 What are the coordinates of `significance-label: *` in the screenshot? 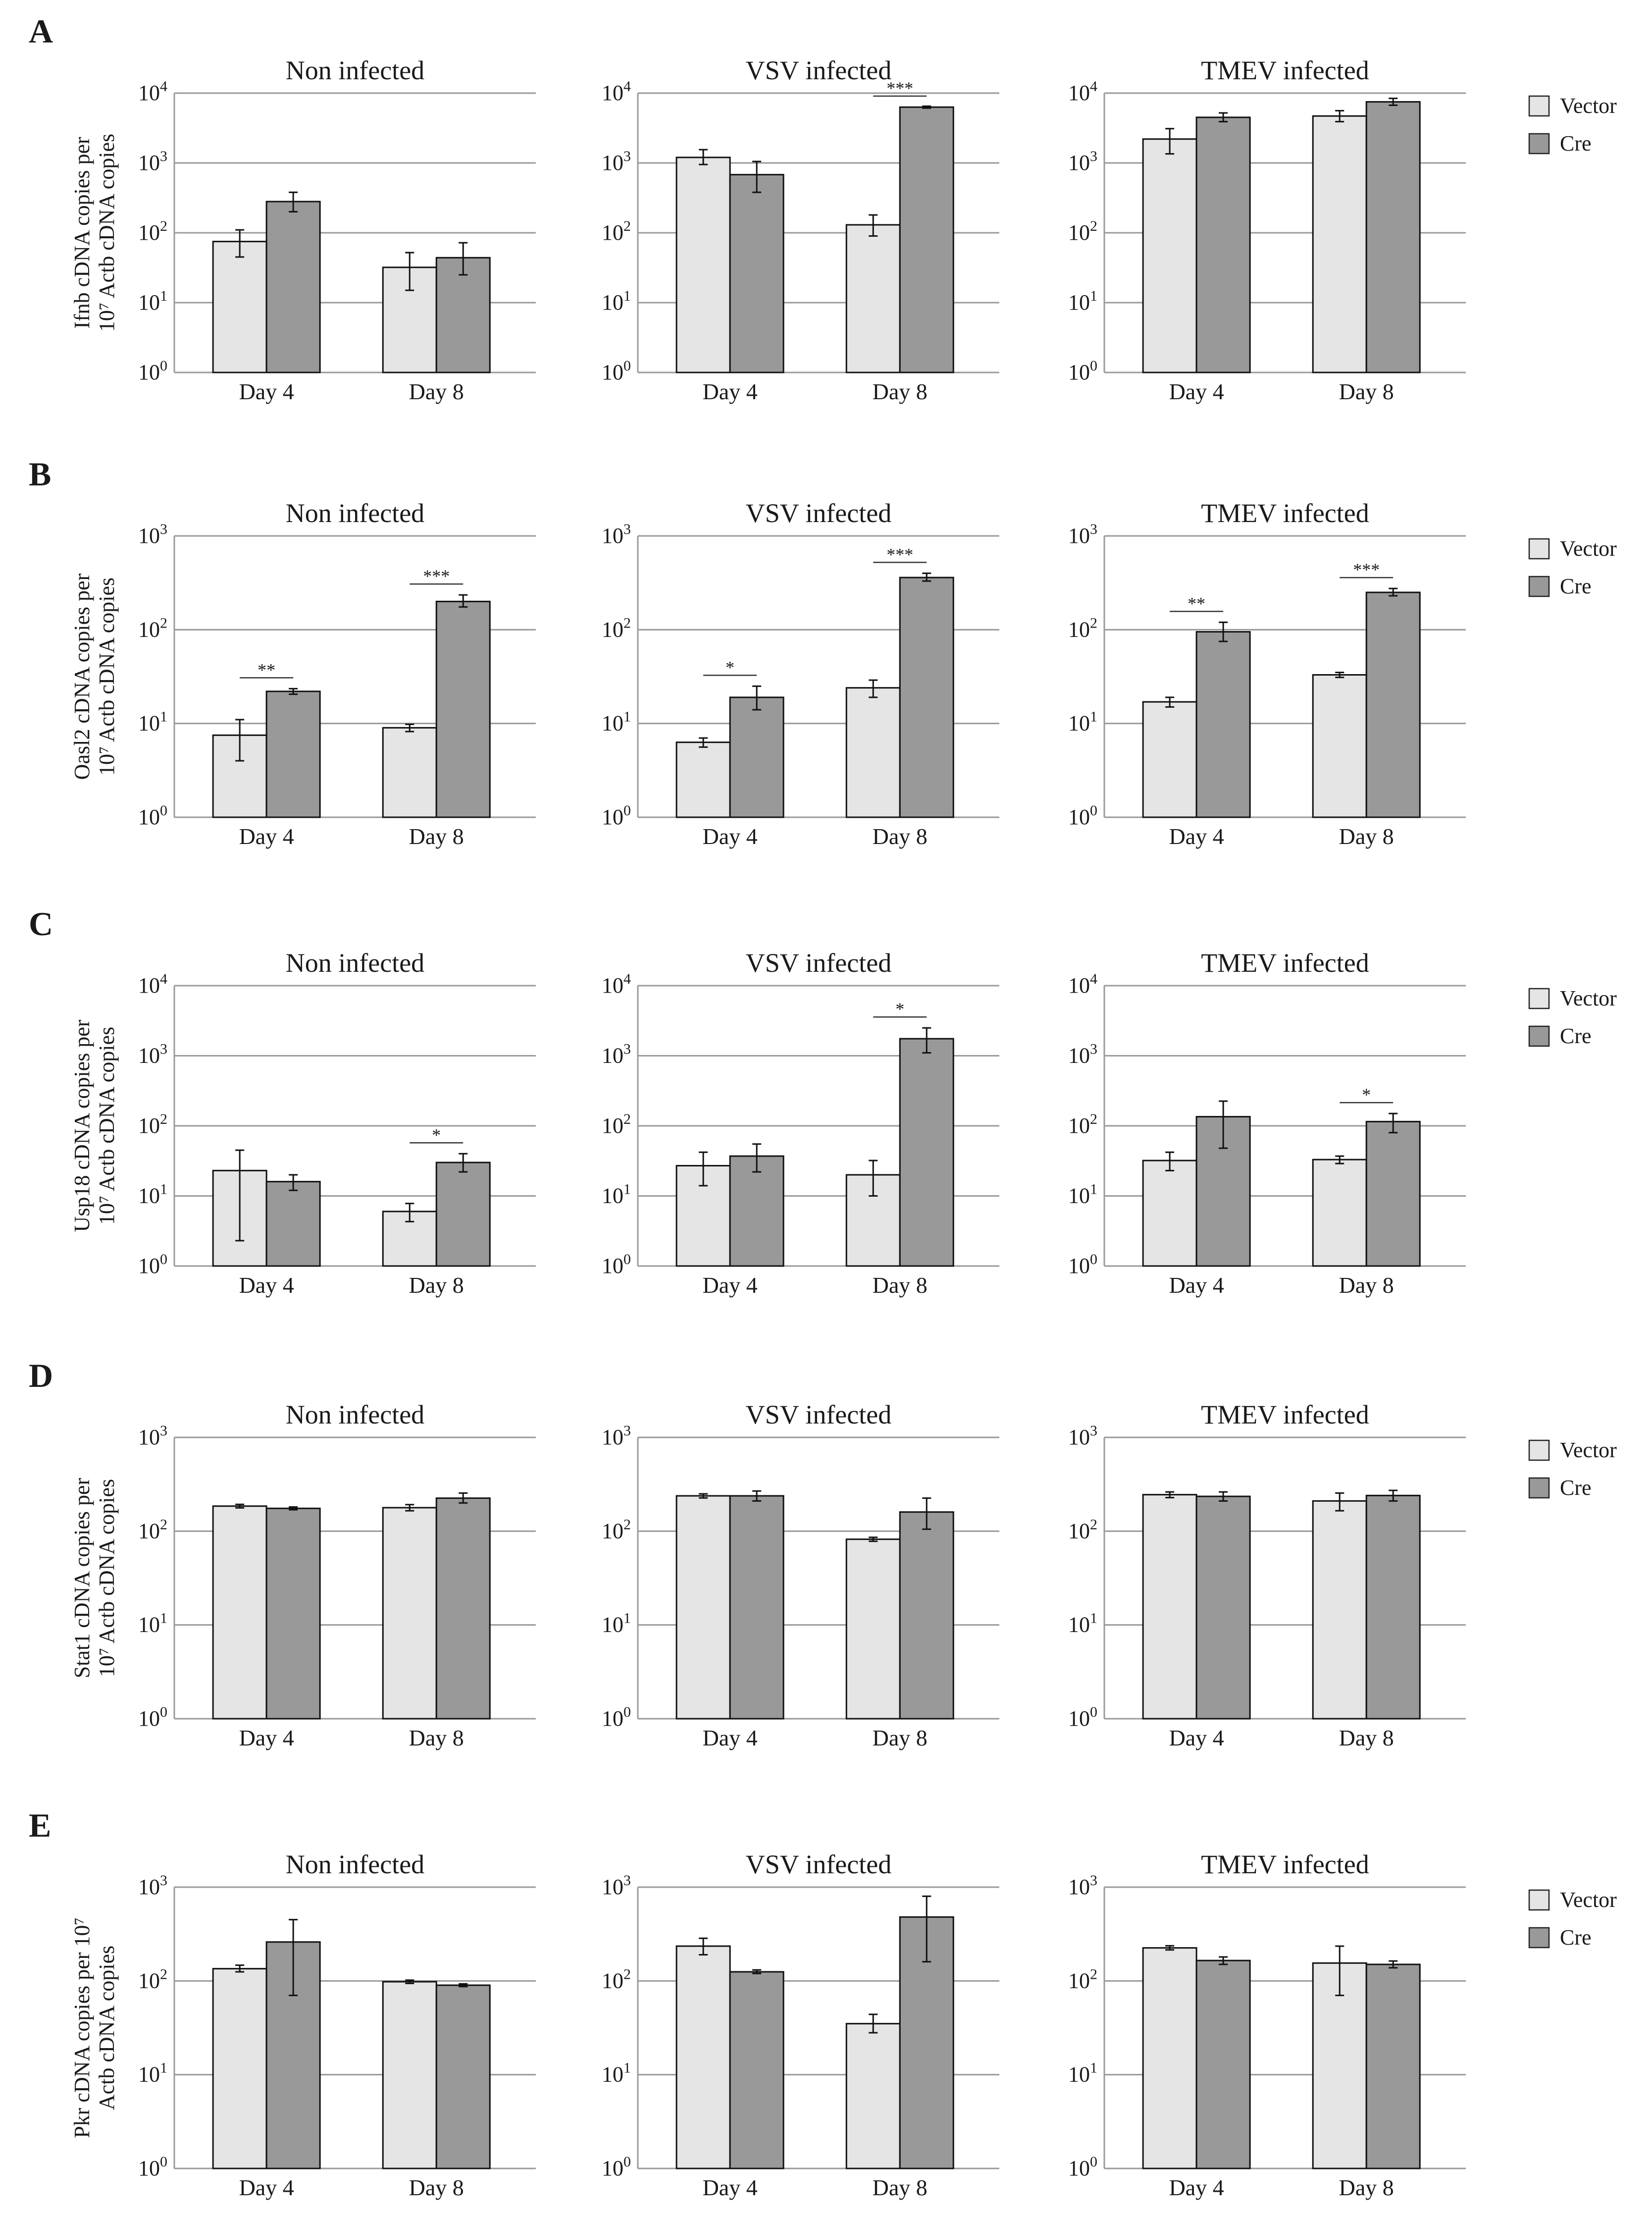 It's located at (1366, 1095).